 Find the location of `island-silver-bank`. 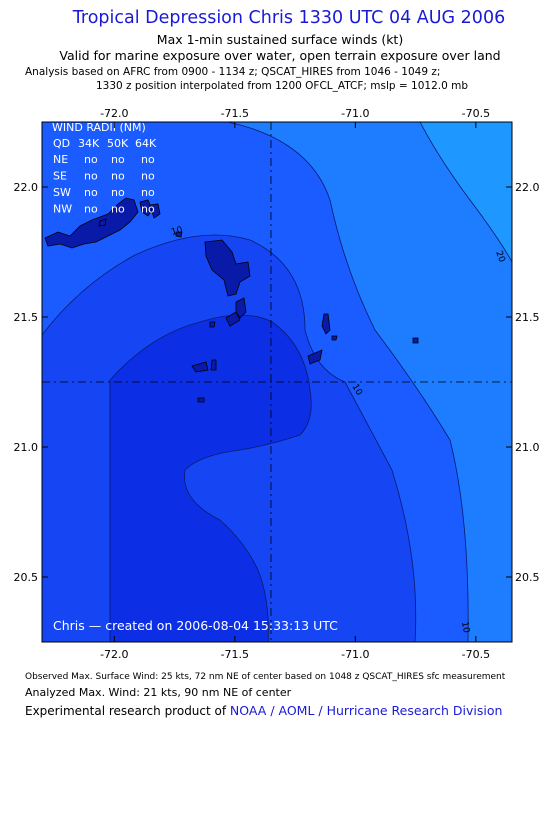

island-silver-bank is located at coordinates (201, 400).